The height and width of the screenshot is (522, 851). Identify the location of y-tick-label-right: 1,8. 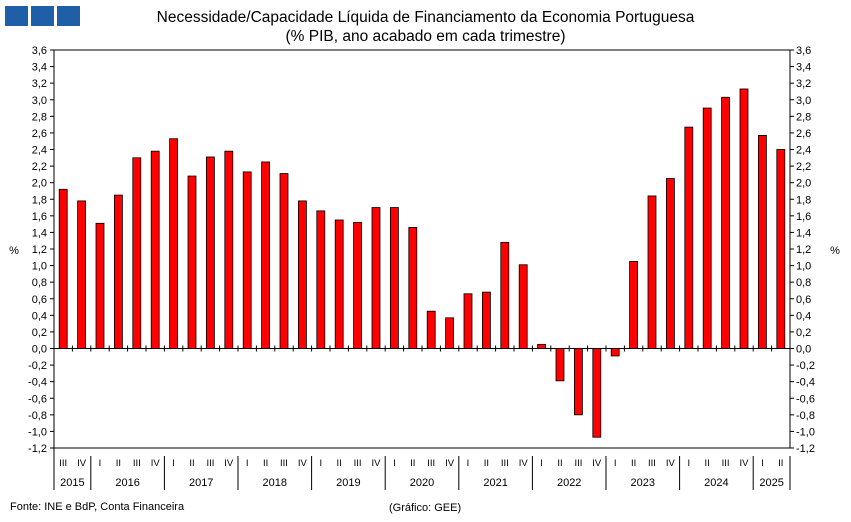
(803, 200).